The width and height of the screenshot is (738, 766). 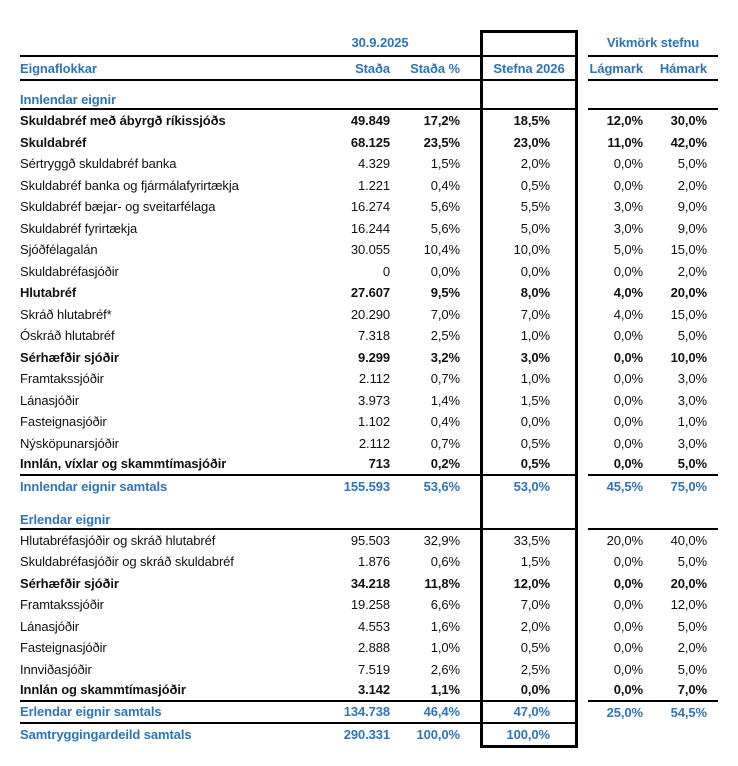 I want to click on row-label: Skuldabréfasjóðir, so click(x=69, y=271).